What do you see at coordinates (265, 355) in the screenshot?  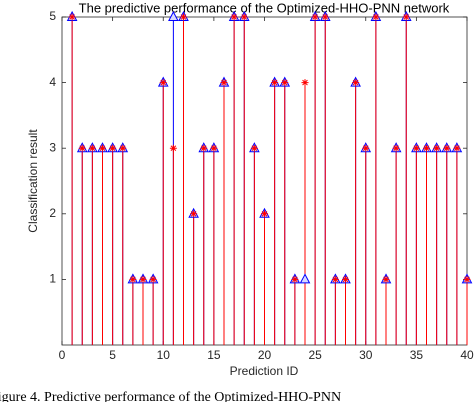 I see `x-tick-label: 20` at bounding box center [265, 355].